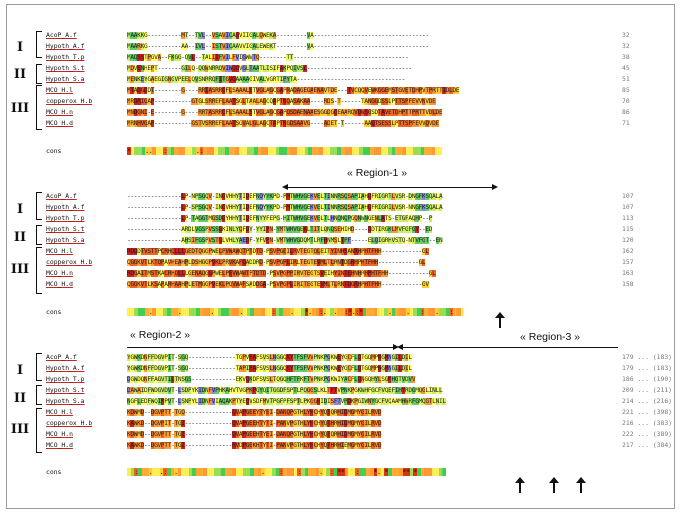  What do you see at coordinates (376, 379) in the screenshot?
I see `residue: Y` at bounding box center [376, 379].